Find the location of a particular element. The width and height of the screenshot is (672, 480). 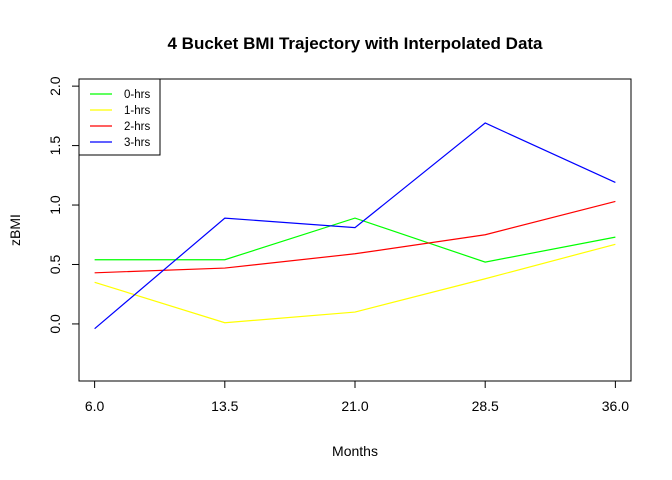

x-tick-label: 6.0 is located at coordinates (95, 406).